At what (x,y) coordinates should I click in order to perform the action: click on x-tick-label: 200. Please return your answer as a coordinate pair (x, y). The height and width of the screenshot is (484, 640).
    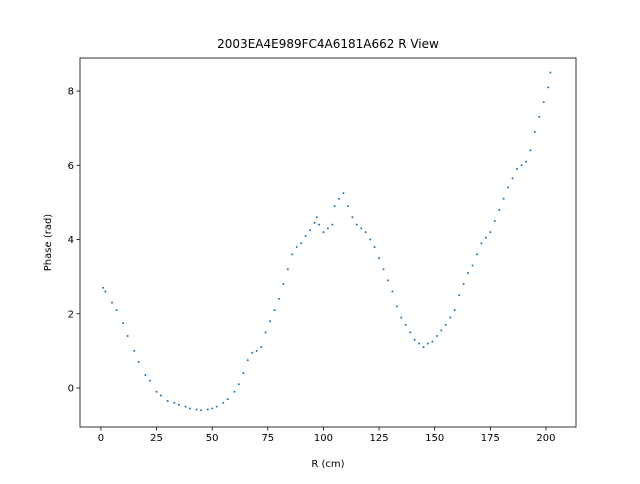
    Looking at the image, I should click on (545, 438).